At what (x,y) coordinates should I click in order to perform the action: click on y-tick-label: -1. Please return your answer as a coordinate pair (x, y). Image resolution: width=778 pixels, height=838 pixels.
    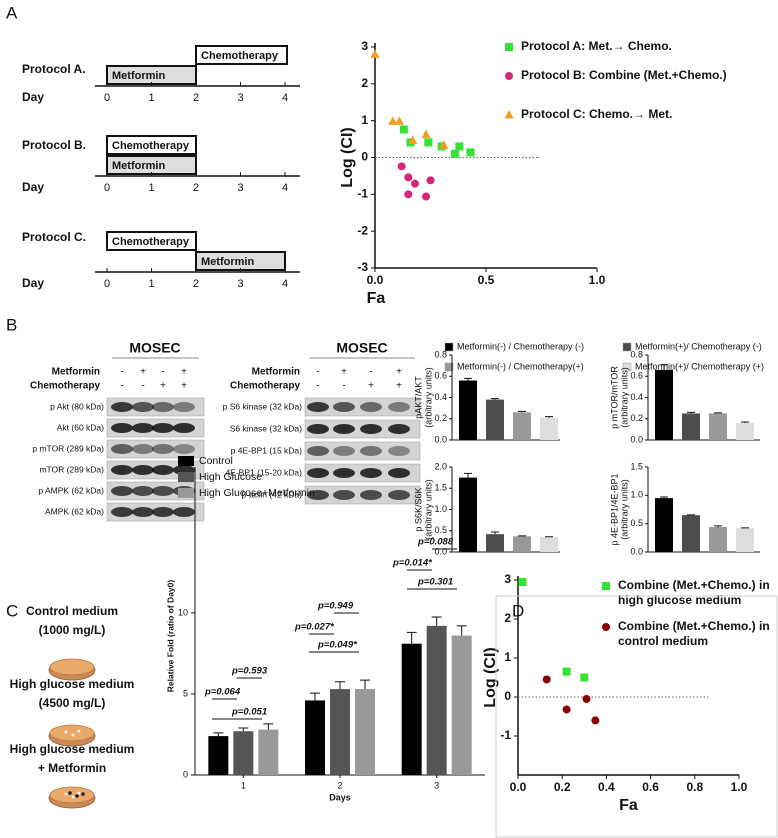
    Looking at the image, I should click on (362, 194).